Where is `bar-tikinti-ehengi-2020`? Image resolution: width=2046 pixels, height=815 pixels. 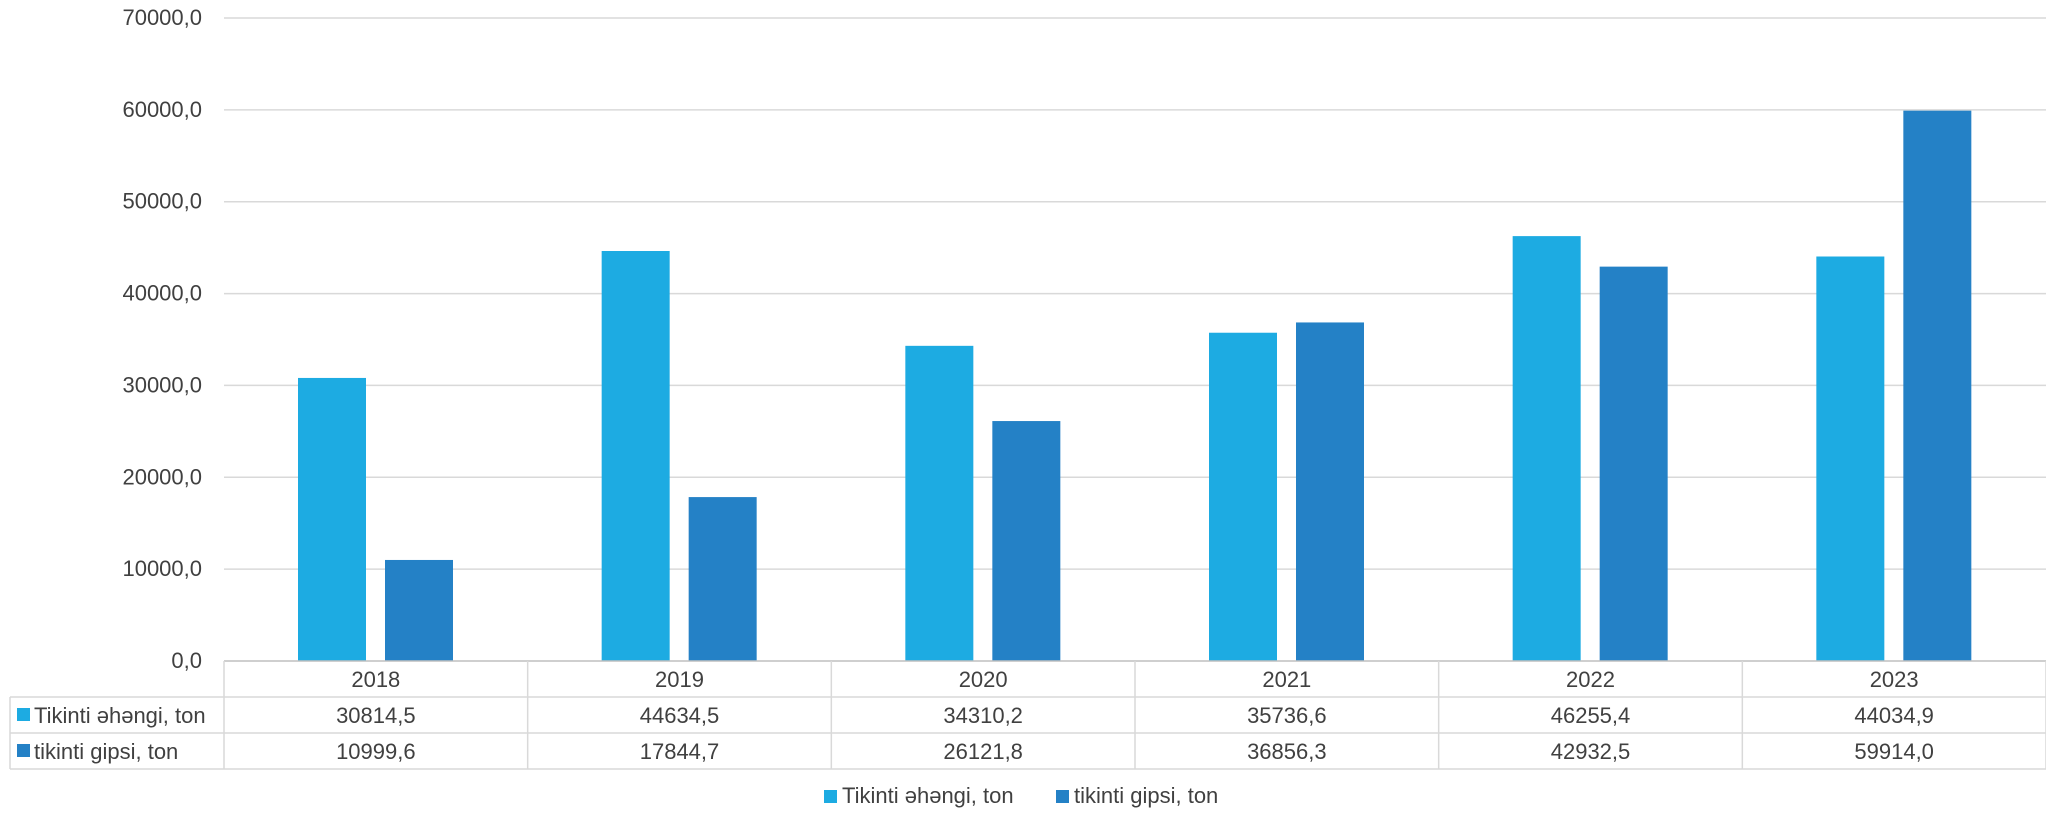 bar-tikinti-ehengi-2020 is located at coordinates (939, 503).